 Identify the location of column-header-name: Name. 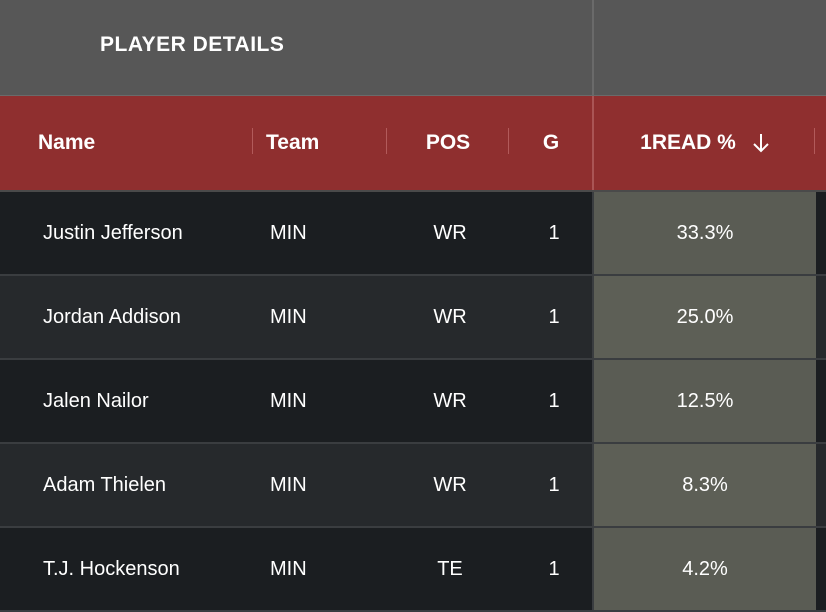
(67, 142).